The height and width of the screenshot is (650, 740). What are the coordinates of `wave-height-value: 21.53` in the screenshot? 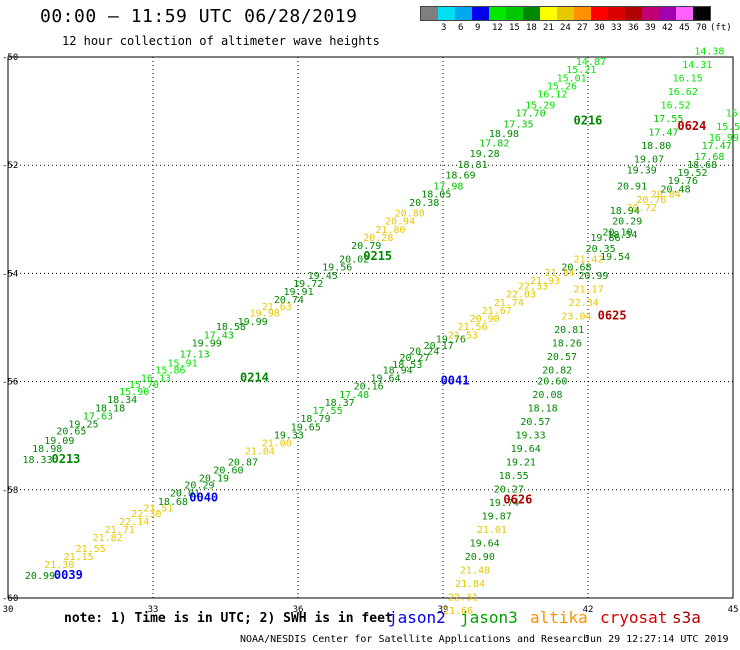 It's located at (463, 335).